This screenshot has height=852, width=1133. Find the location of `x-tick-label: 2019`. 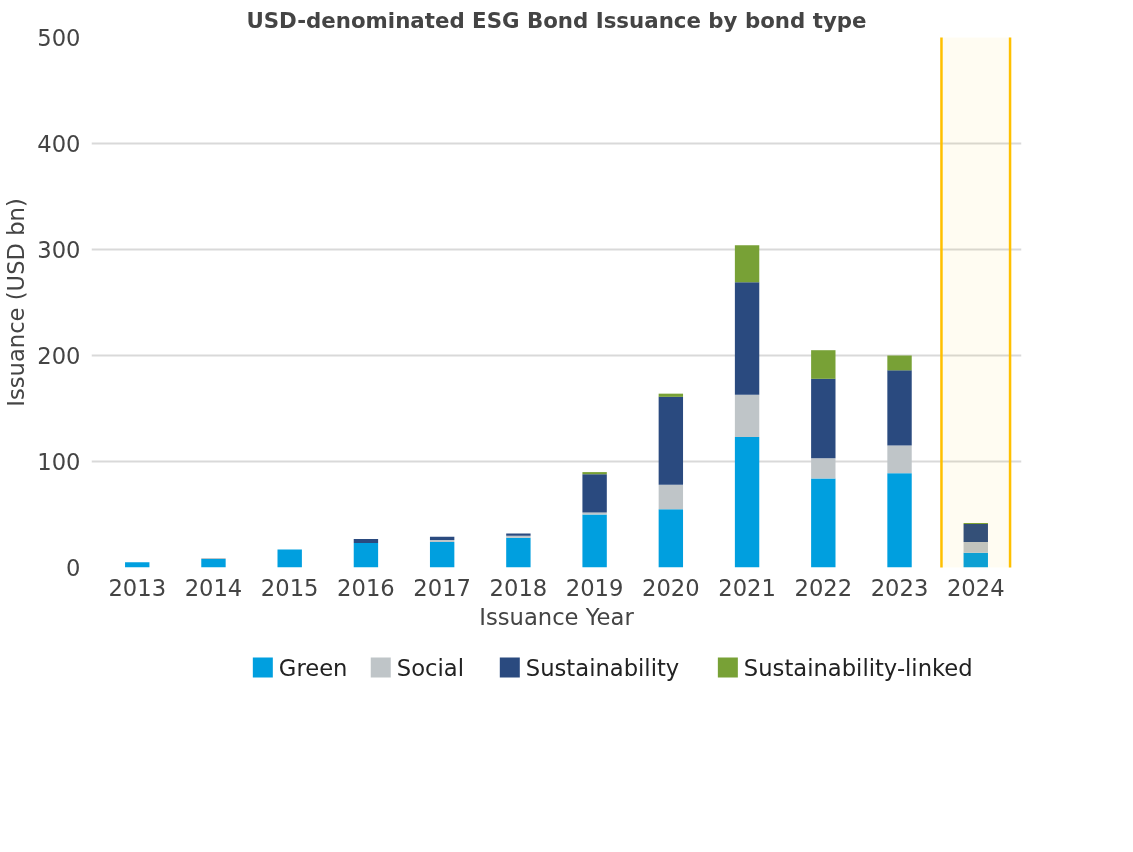

x-tick-label: 2019 is located at coordinates (594, 587).